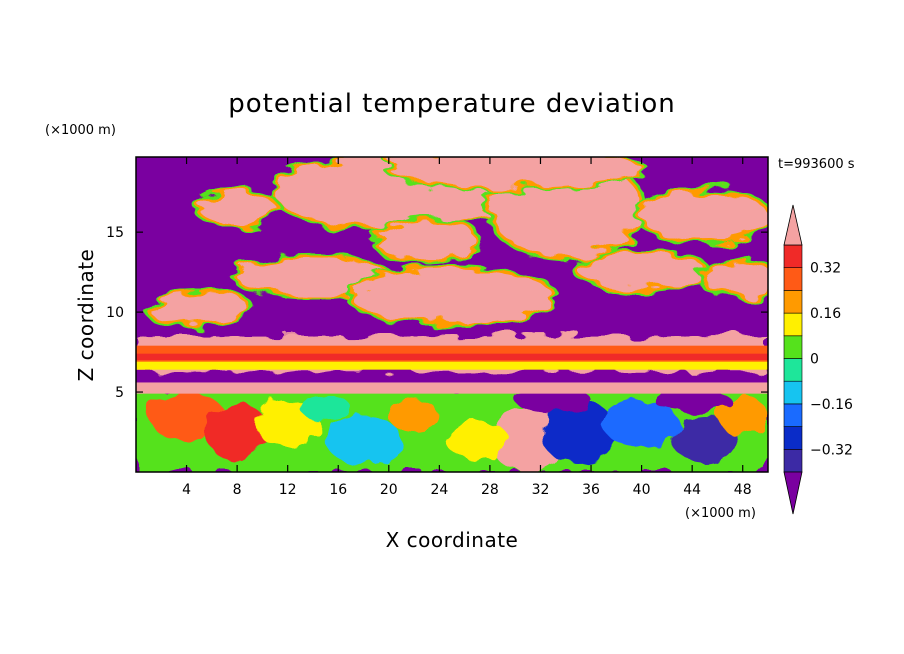 Image resolution: width=904 pixels, height=654 pixels. Describe the element at coordinates (743, 490) in the screenshot. I see `x-tick-label: 48` at that location.